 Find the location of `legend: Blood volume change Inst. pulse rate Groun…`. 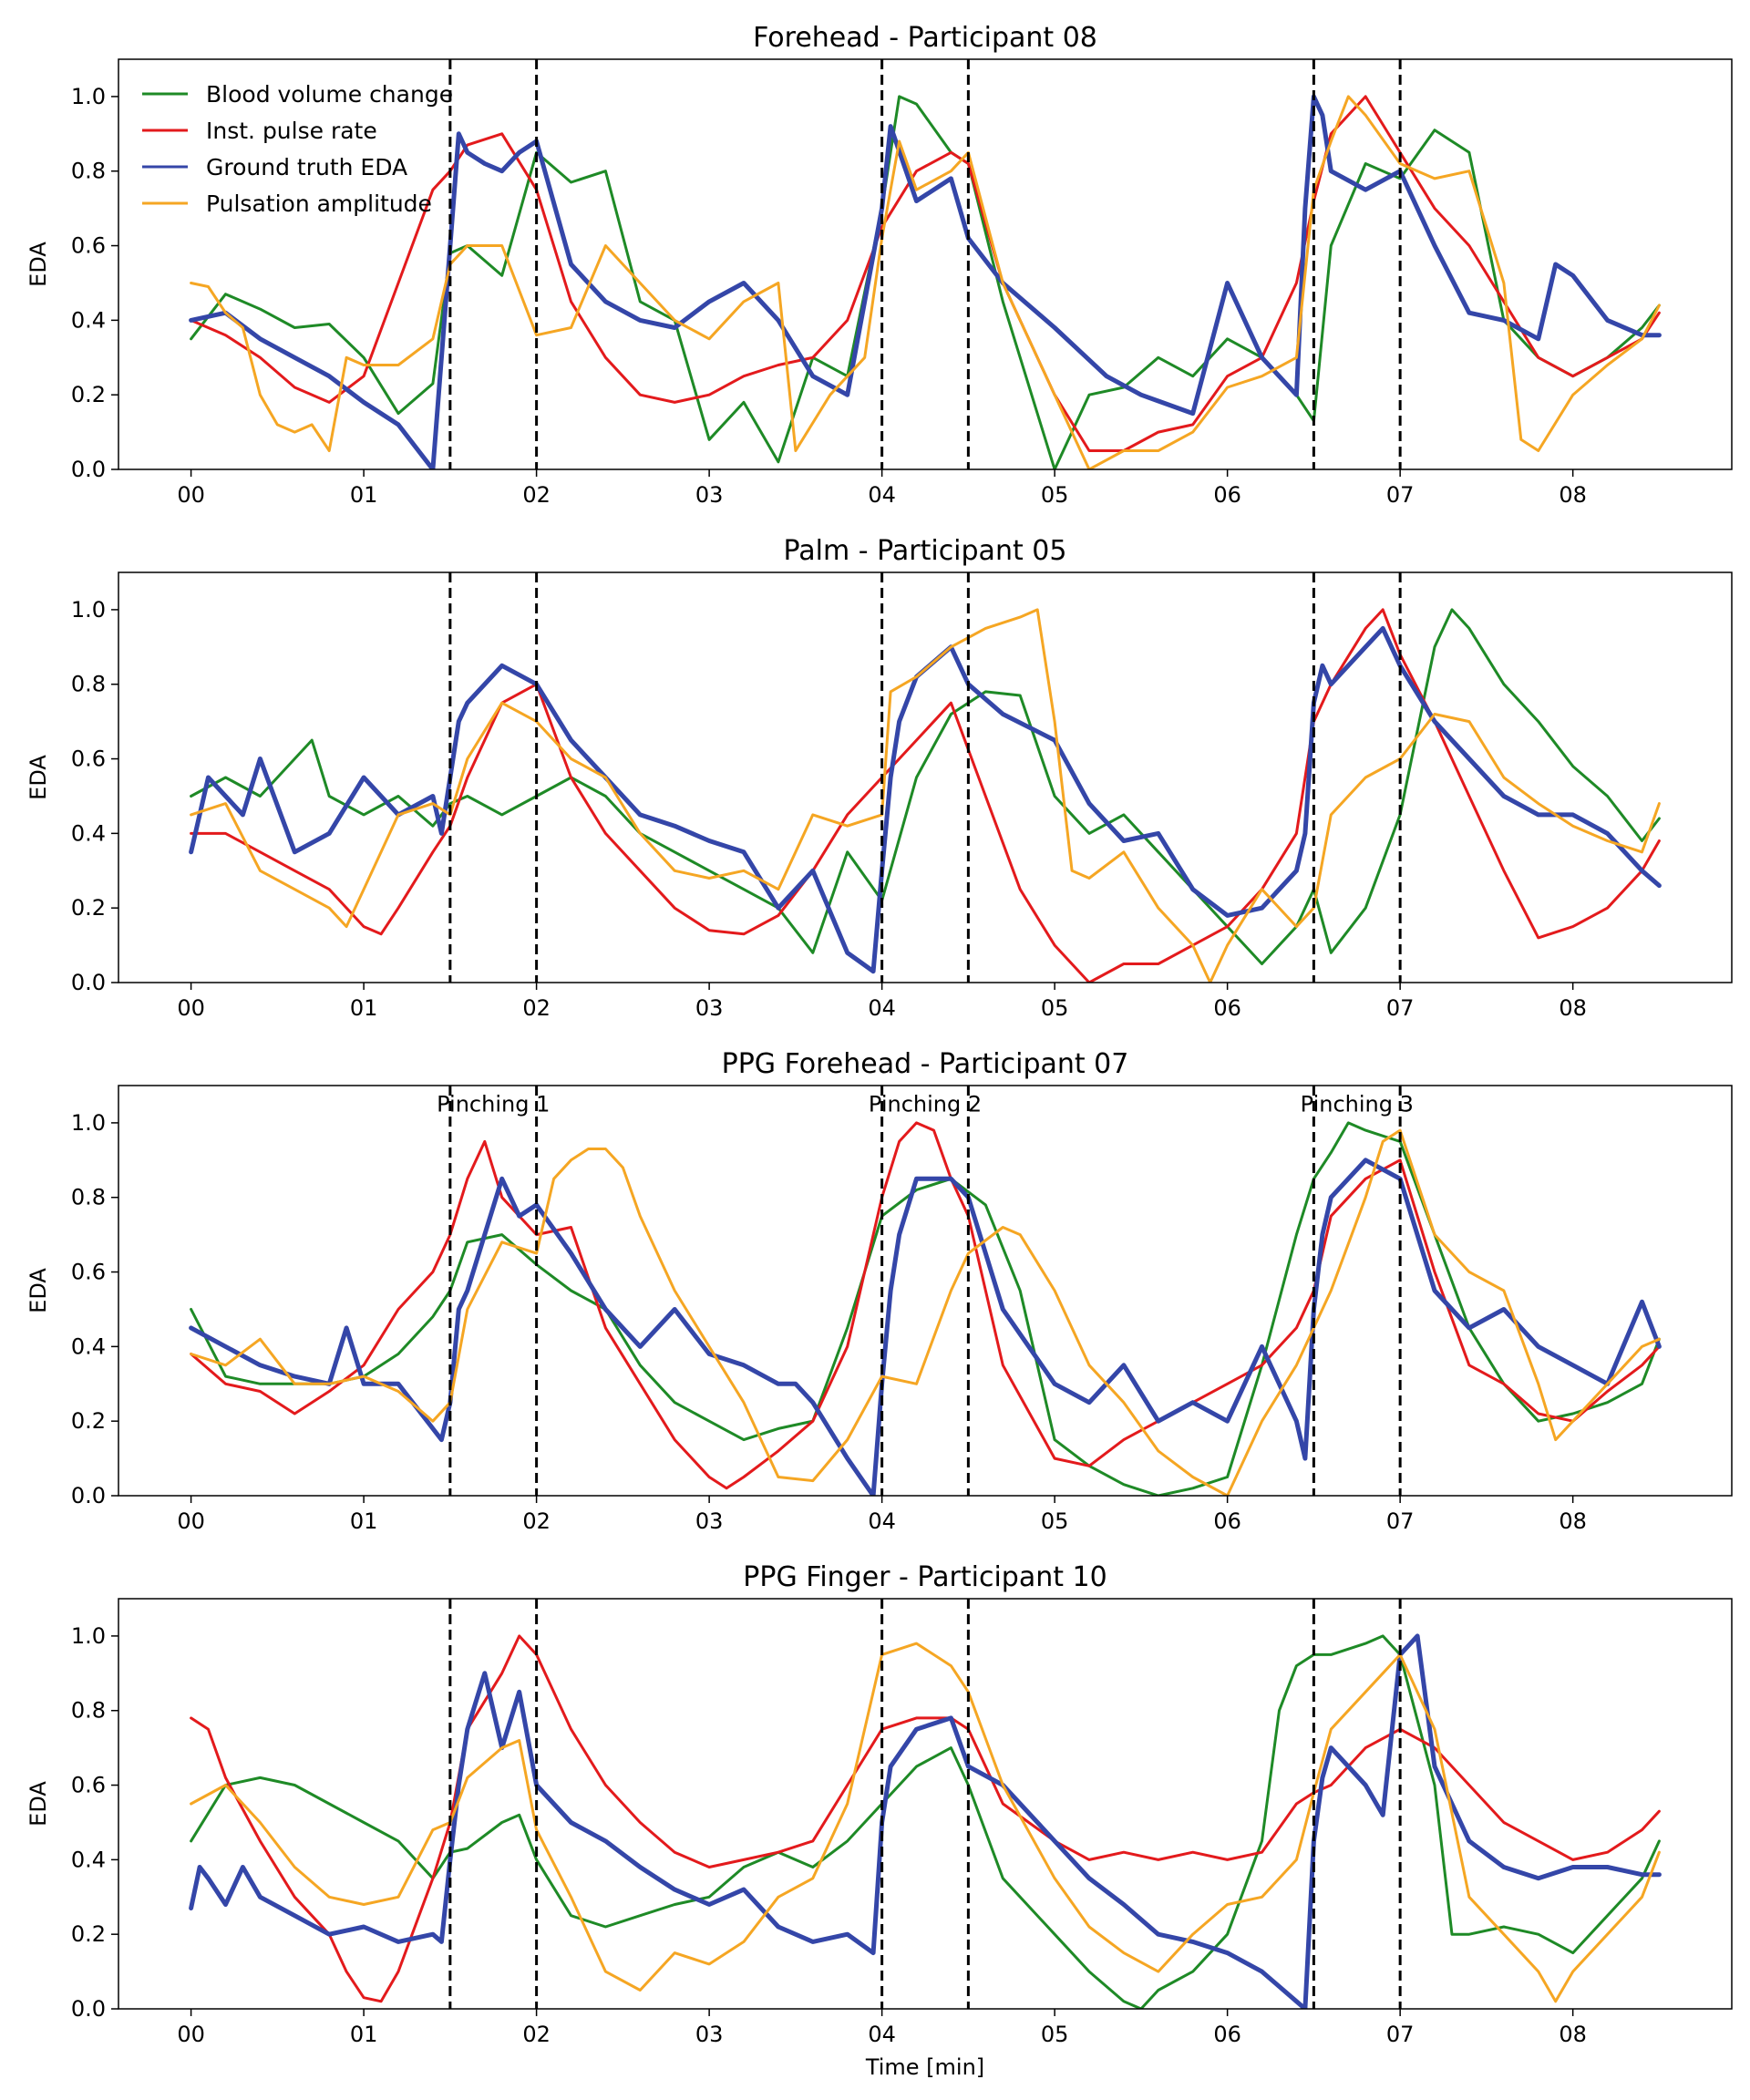

legend: Blood volume change Inst. pulse rate Groun… is located at coordinates (298, 149).